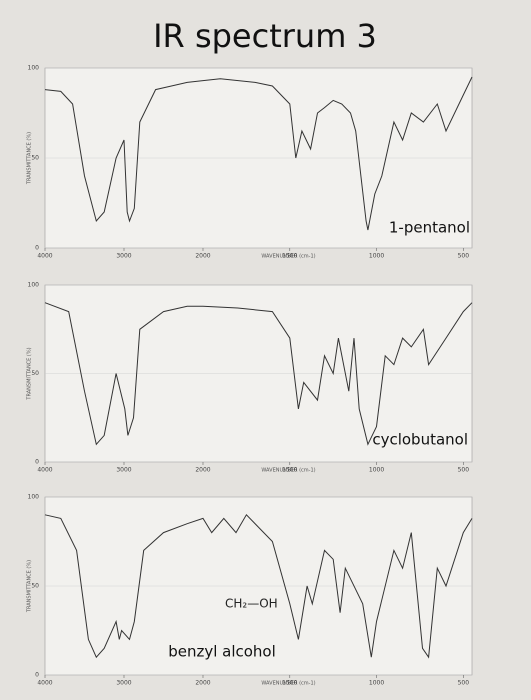 This screenshot has width=531, height=700. What do you see at coordinates (429, 228) in the screenshot?
I see `compound-label: 1-pentanol` at bounding box center [429, 228].